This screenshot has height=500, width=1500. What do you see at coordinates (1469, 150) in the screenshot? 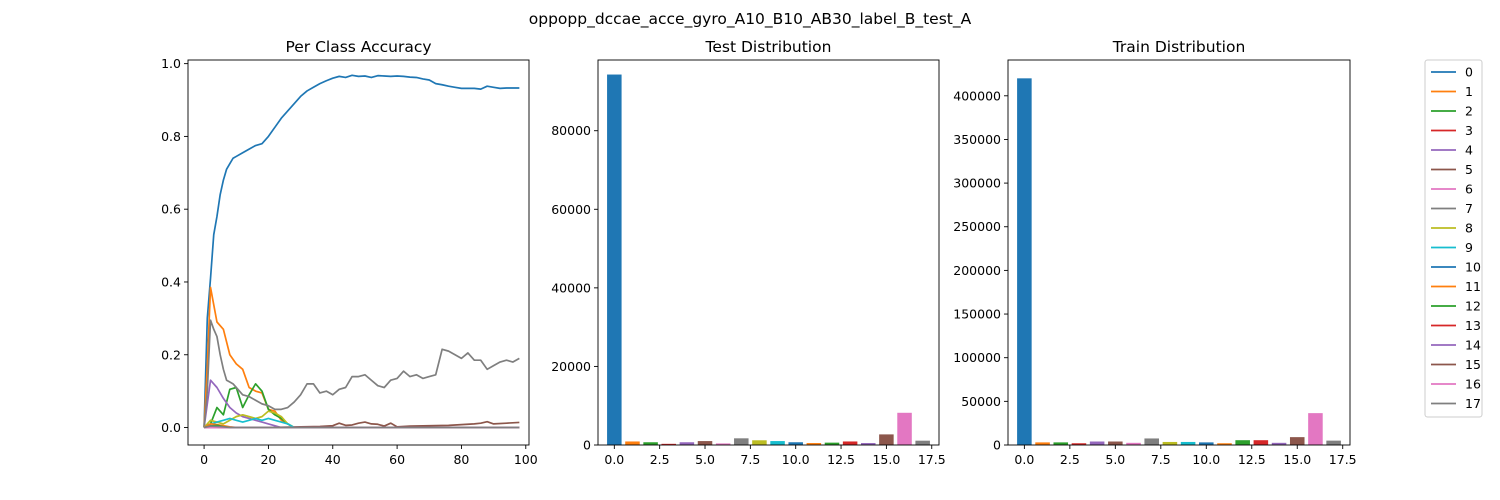
I see `legend-label-4: 4` at bounding box center [1469, 150].